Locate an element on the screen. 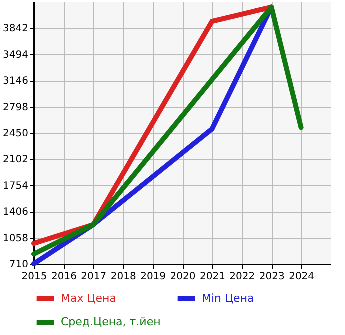  x-tick-label: 2021 is located at coordinates (213, 277).